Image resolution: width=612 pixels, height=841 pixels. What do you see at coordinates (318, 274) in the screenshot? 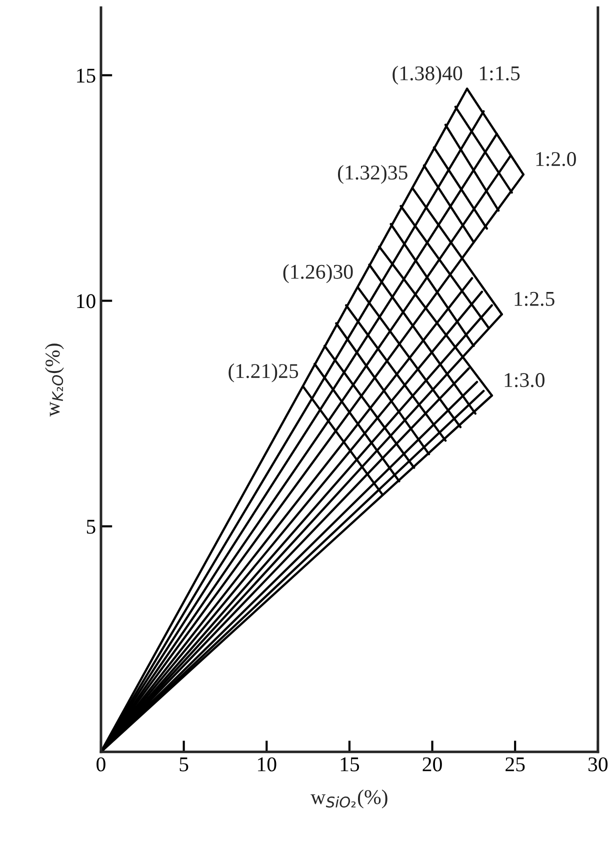
I see `annotation: (1.26)30` at bounding box center [318, 274].